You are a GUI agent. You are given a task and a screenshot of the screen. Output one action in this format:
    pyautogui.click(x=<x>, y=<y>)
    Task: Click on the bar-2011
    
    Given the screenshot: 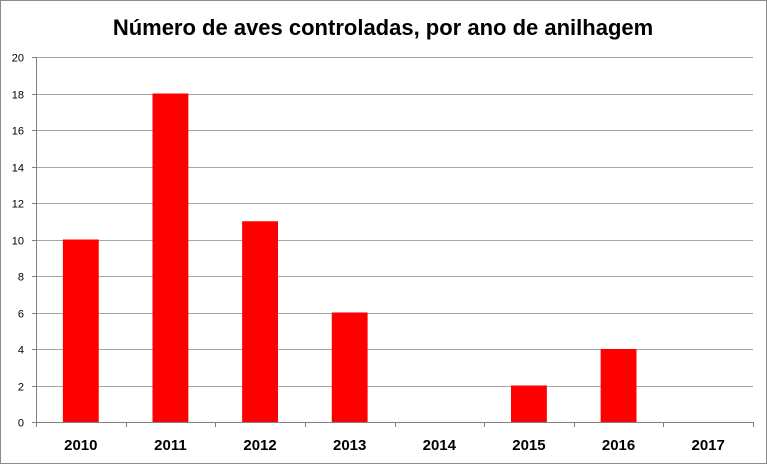 What is the action you would take?
    pyautogui.click(x=170, y=257)
    